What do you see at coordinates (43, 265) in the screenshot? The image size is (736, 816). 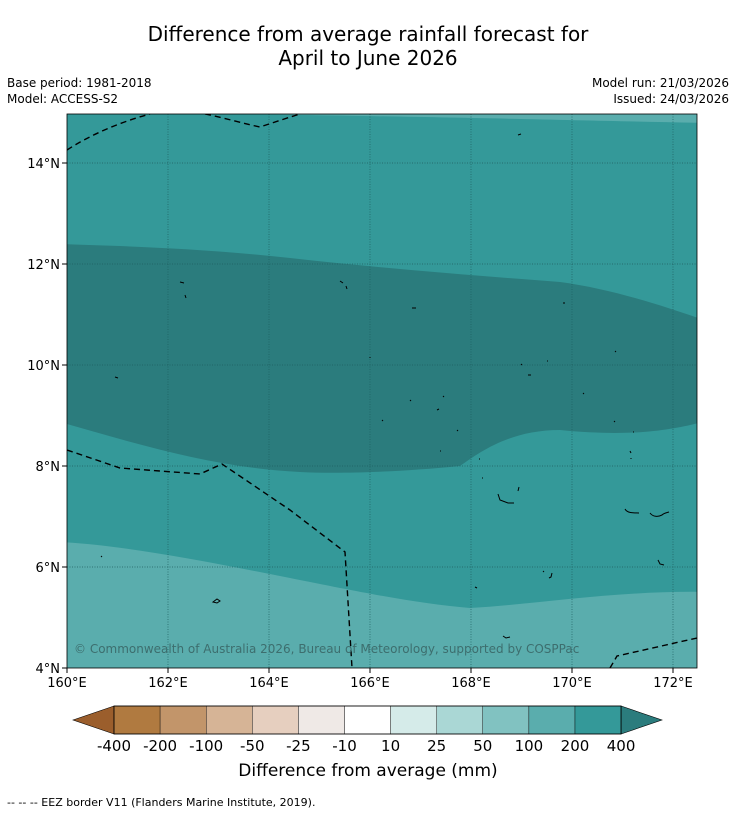 I see `lat-tick-label: 12°N` at bounding box center [43, 265].